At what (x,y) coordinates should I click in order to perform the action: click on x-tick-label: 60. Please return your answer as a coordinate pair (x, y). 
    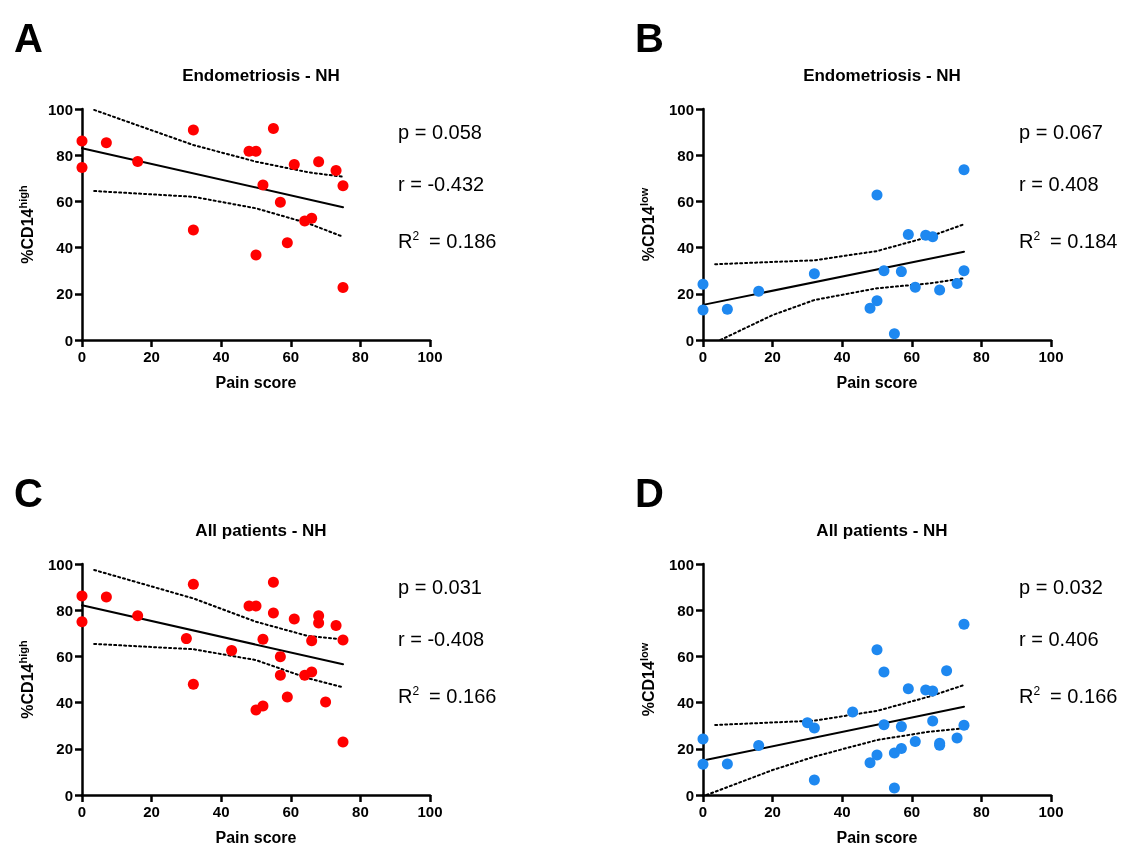
    Looking at the image, I should click on (291, 356).